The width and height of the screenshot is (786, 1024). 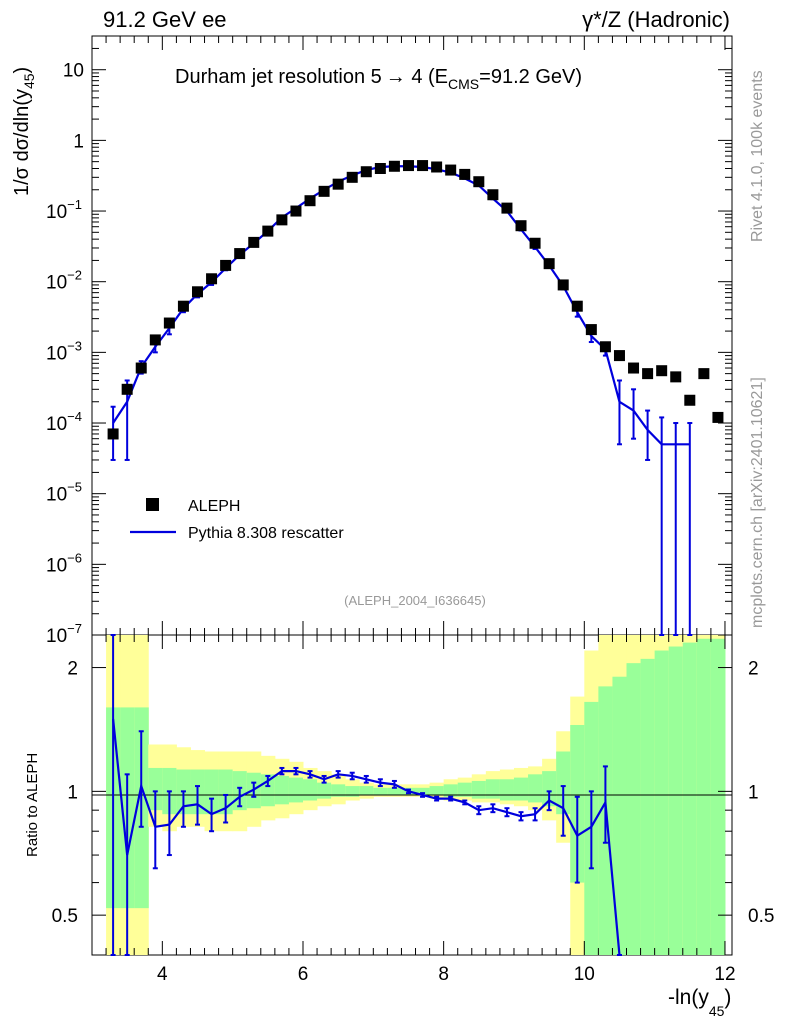 I want to click on y-tick-label: 10⁻³, so click(x=64, y=351).